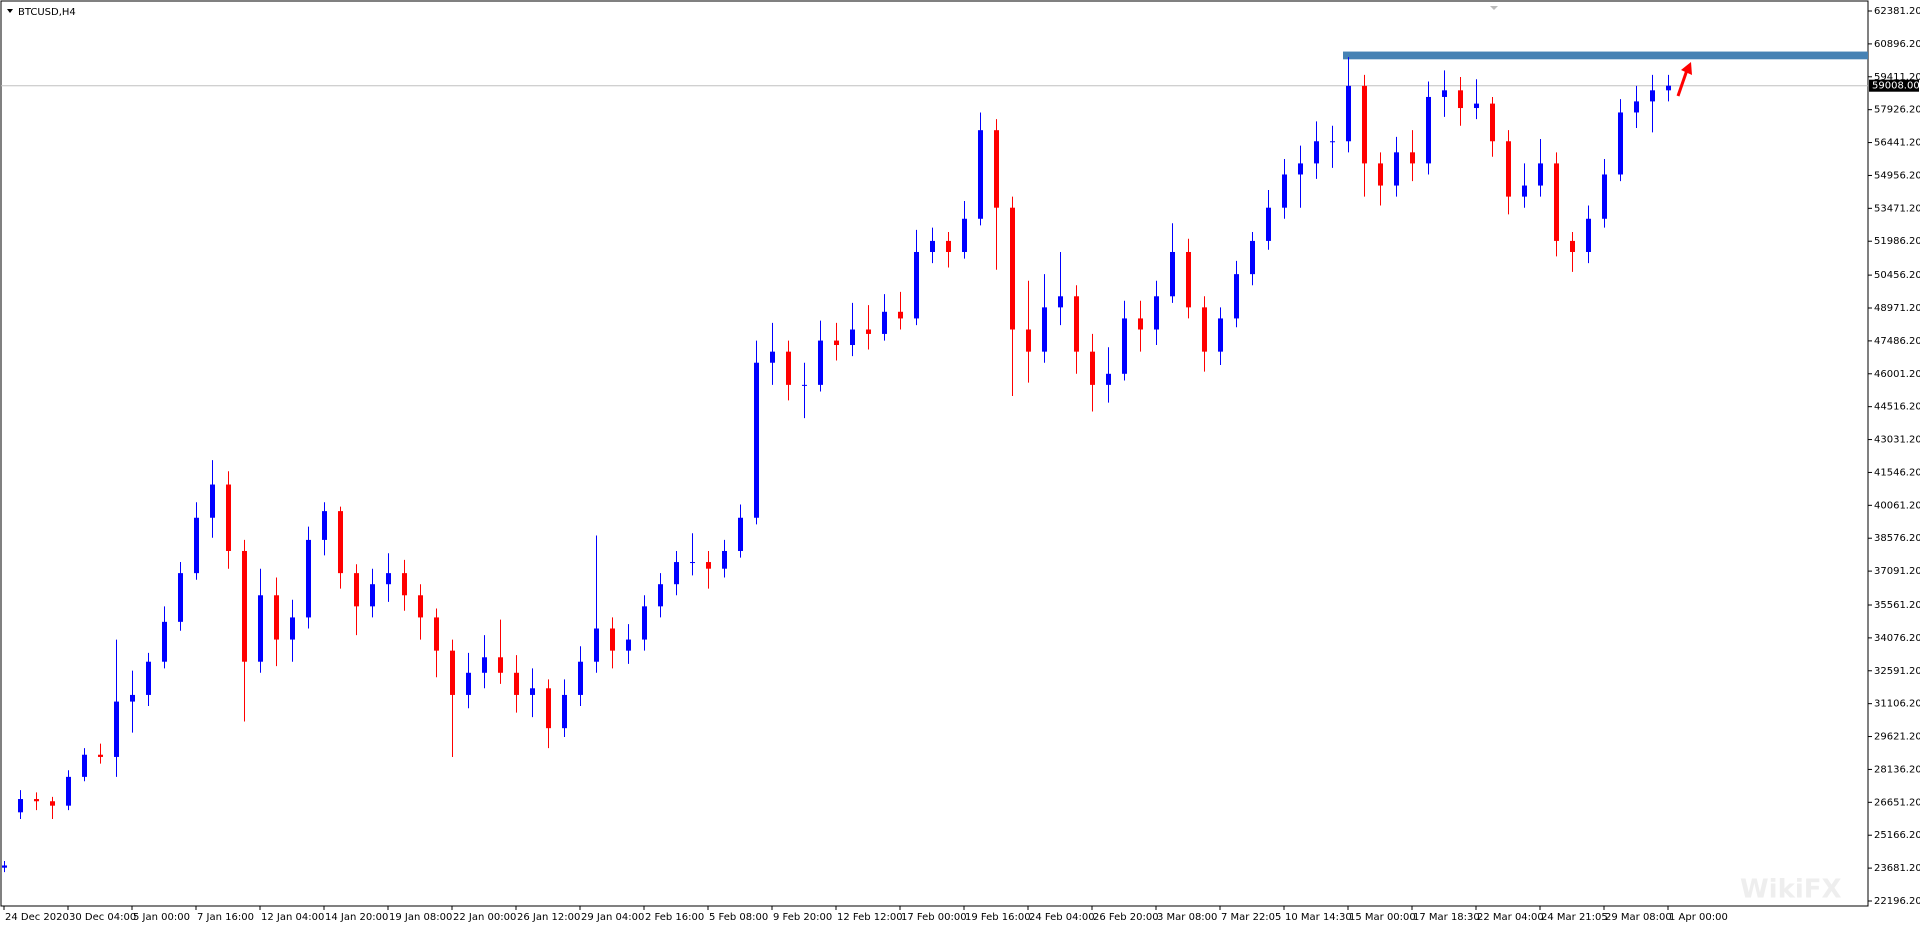  I want to click on y-tick-label: 43031.20, so click(1897, 440).